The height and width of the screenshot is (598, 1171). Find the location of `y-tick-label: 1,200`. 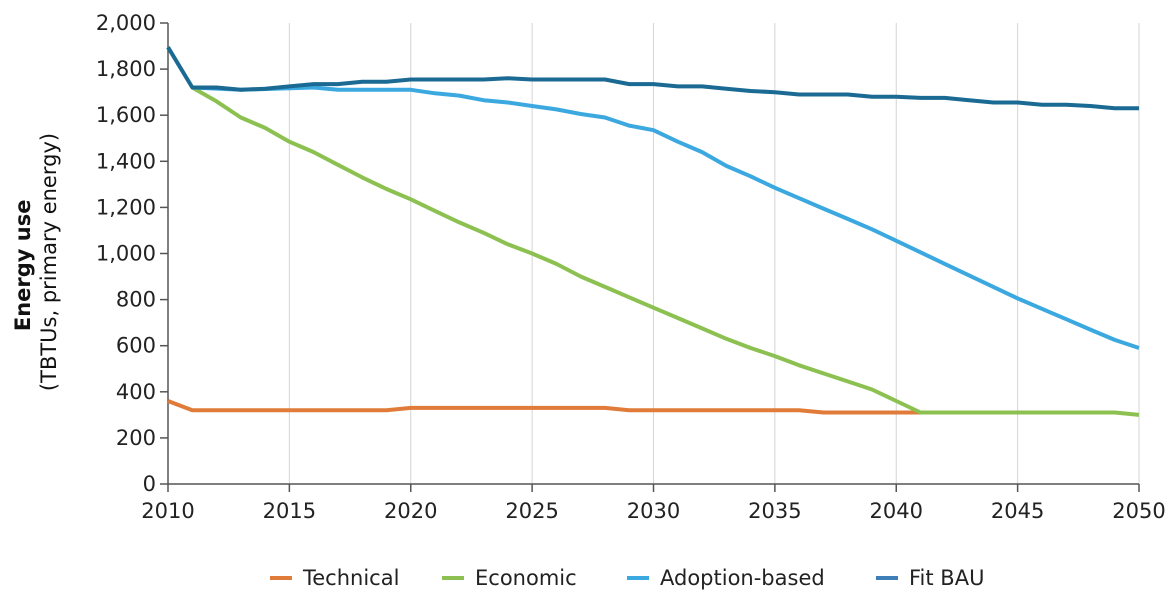

y-tick-label: 1,200 is located at coordinates (126, 207).